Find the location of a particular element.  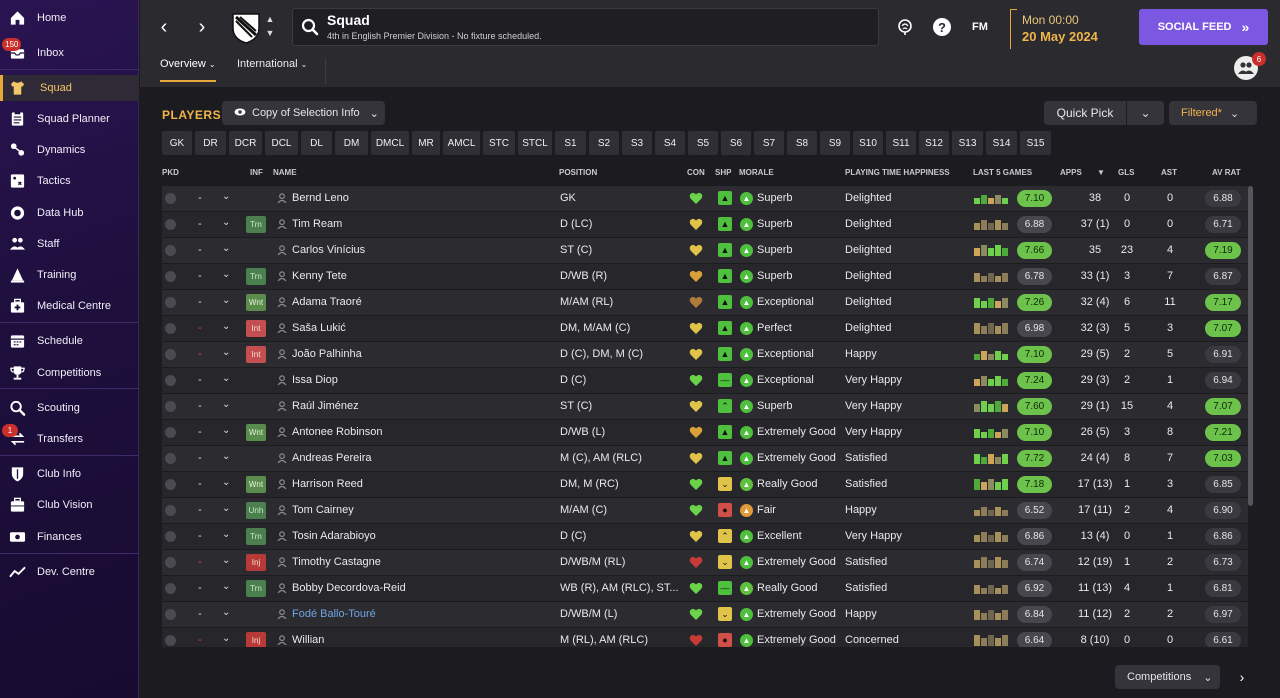

player-name: Adama Traoré is located at coordinates (327, 302).